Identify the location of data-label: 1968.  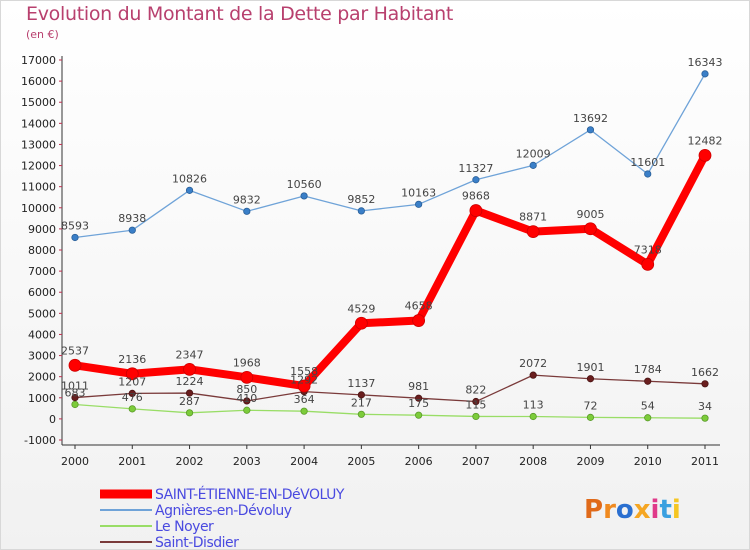
(247, 362).